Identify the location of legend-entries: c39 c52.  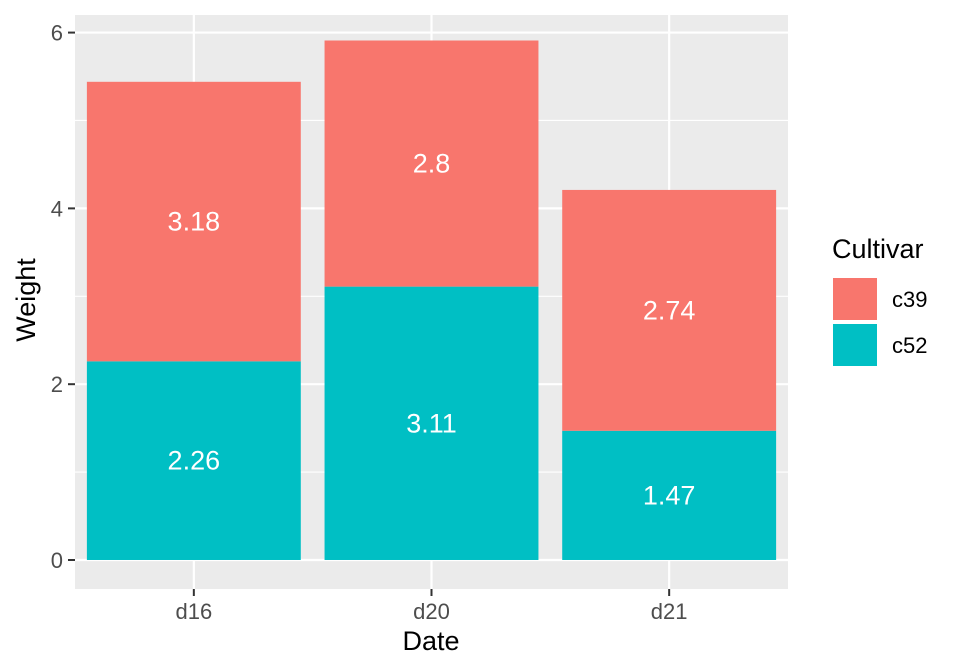
(879, 322).